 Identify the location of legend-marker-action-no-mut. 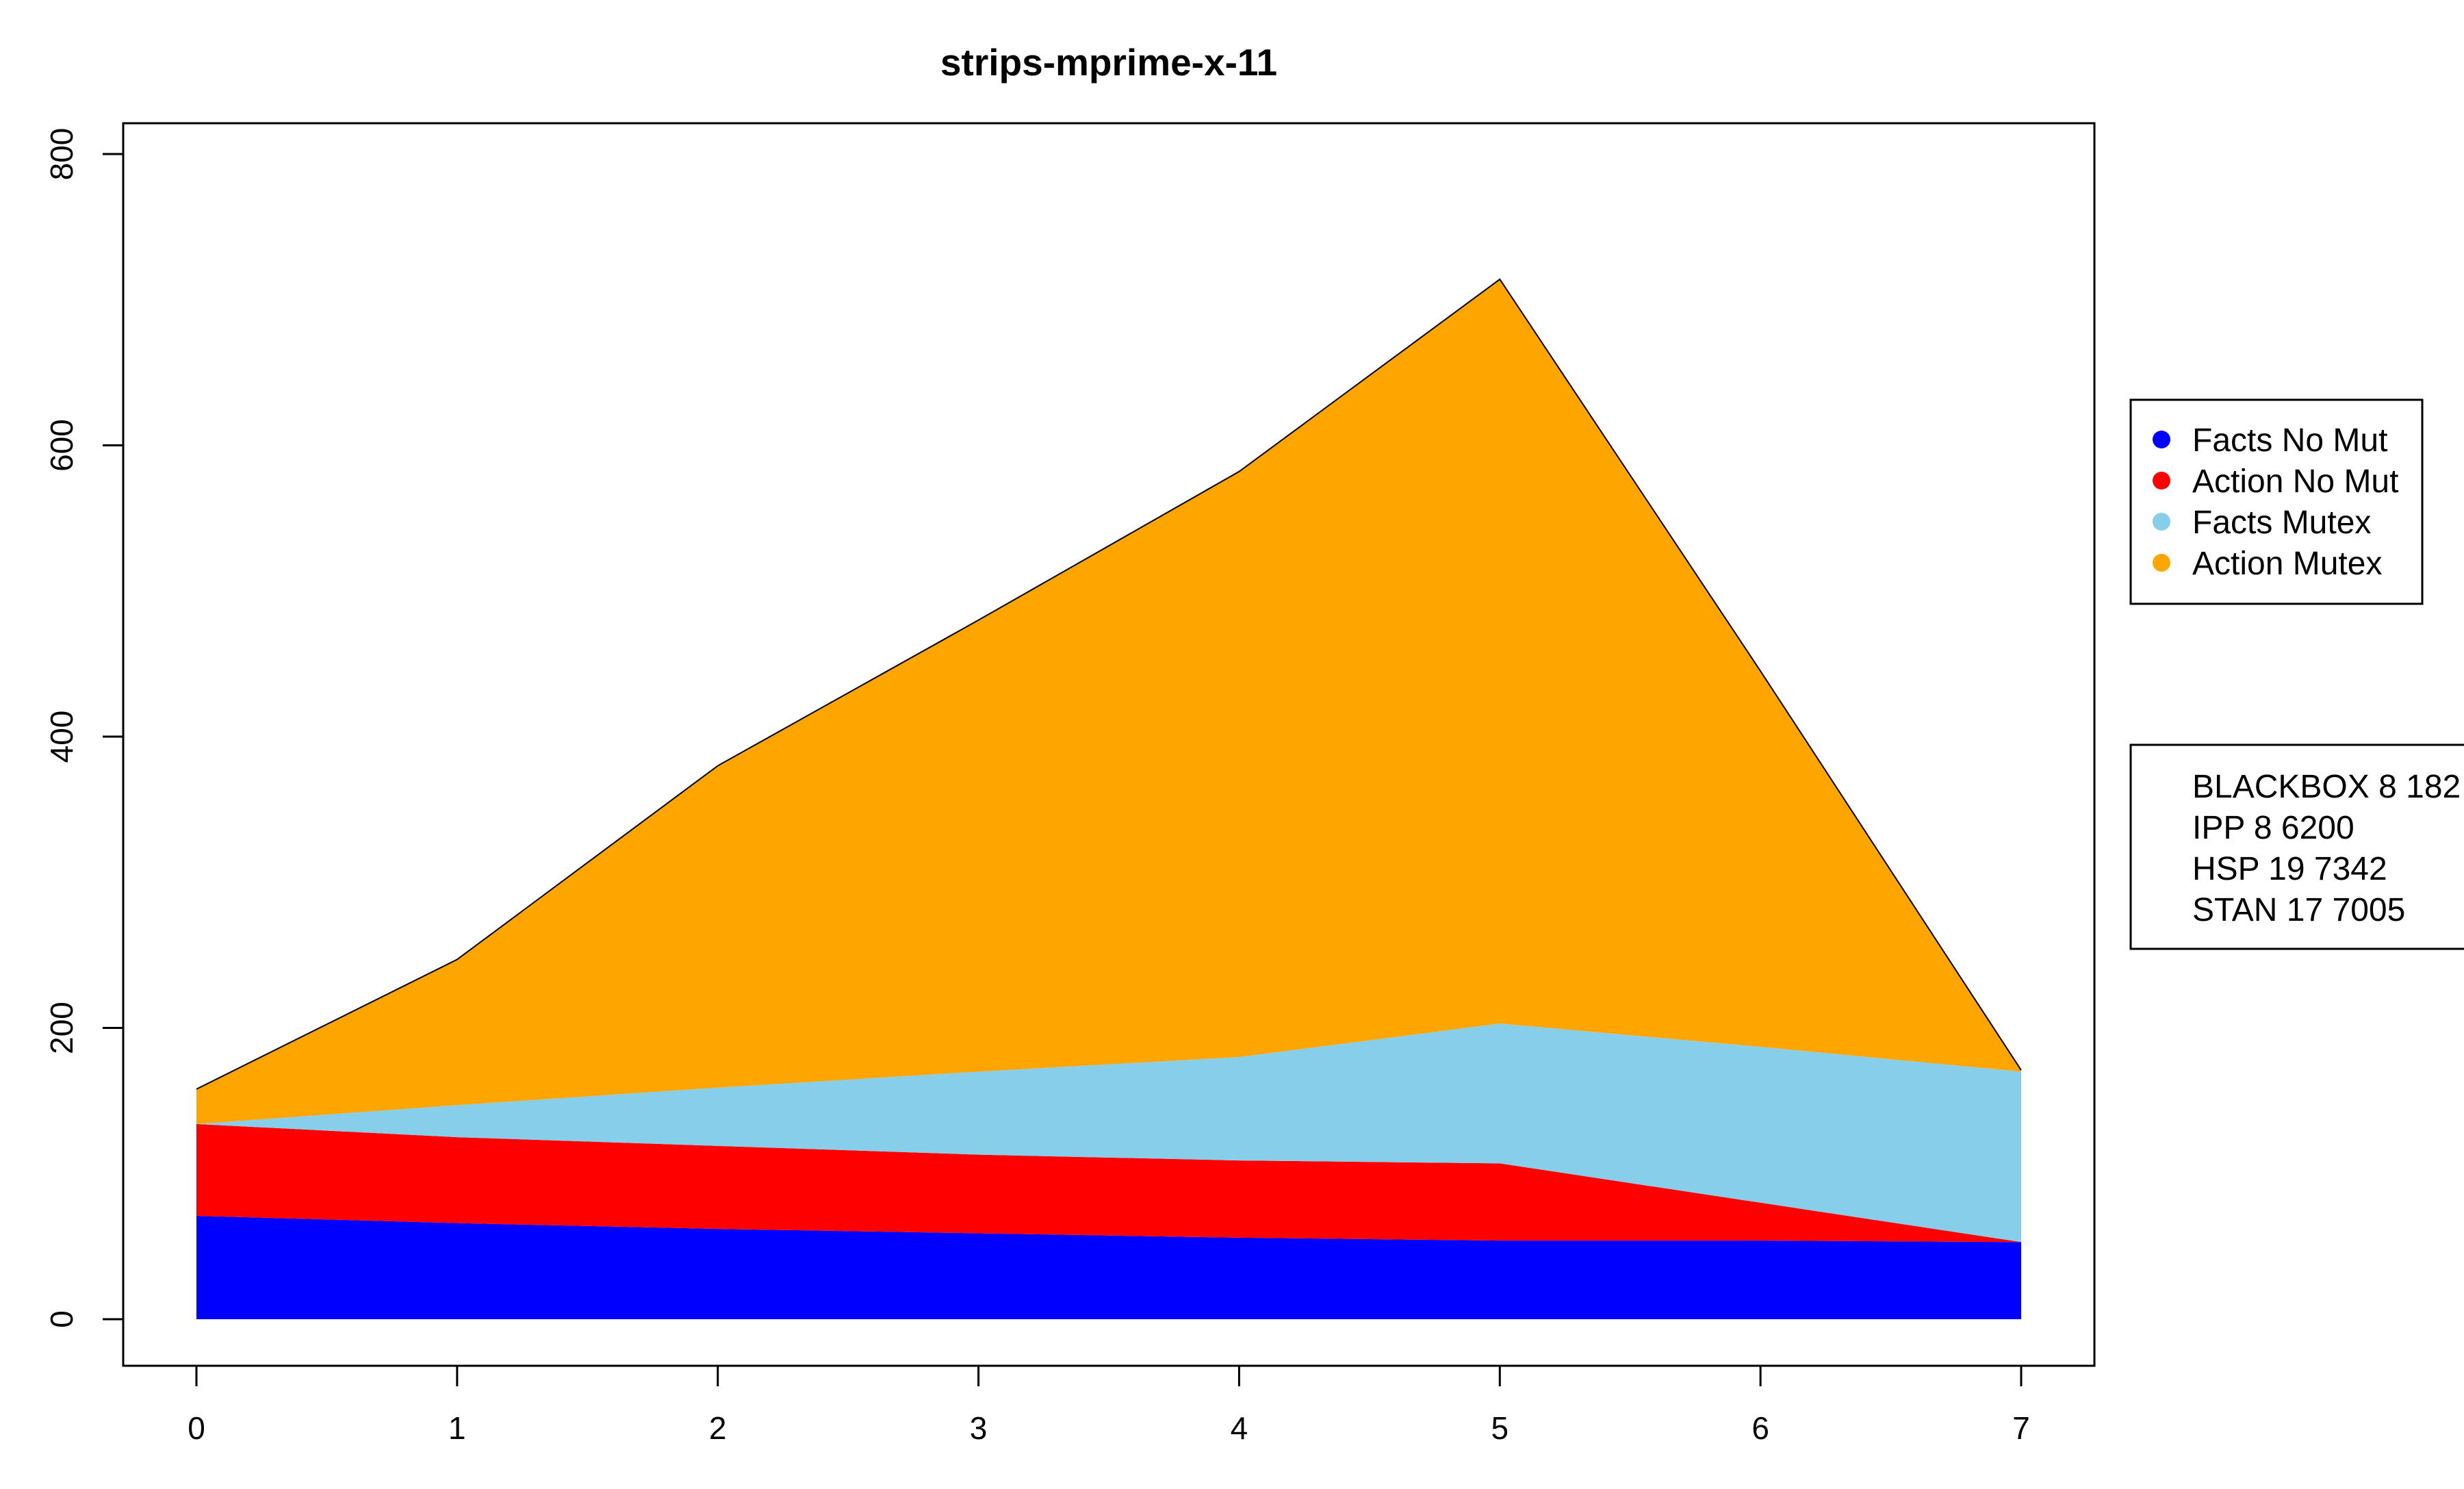
(2161, 480).